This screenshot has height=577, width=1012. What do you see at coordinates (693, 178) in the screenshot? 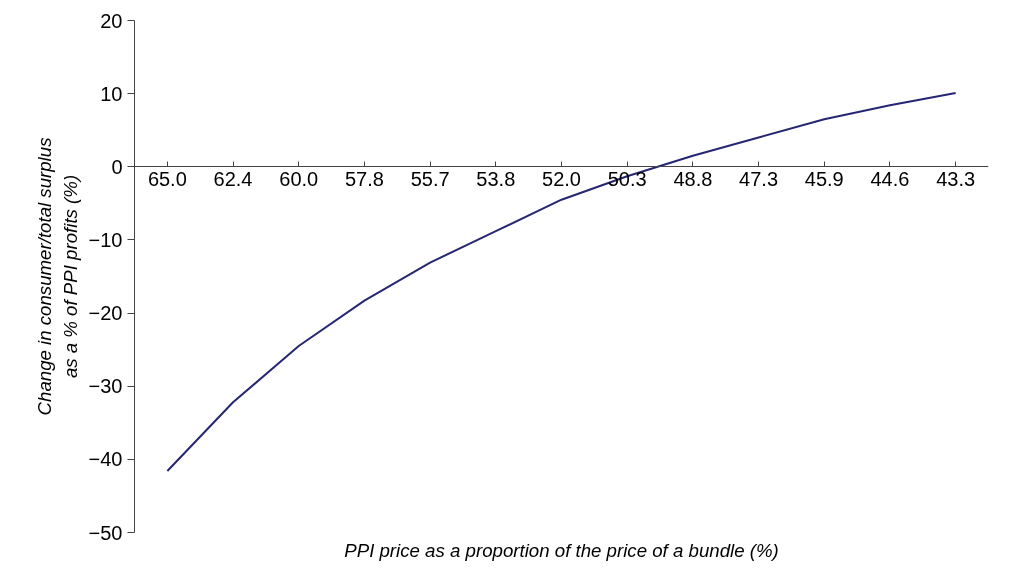
I see `x-tick-label: 48.8` at bounding box center [693, 178].